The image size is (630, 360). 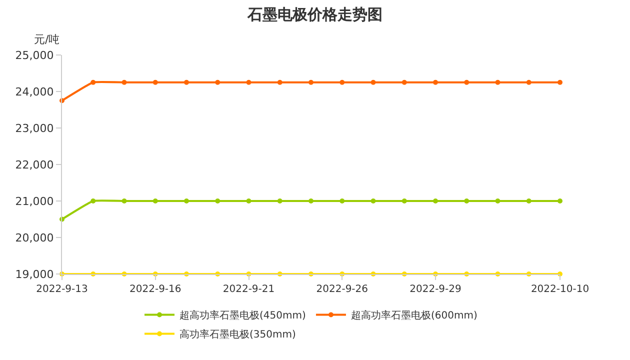 What do you see at coordinates (342, 289) in the screenshot?
I see `x-tick-label: 2022-9-26` at bounding box center [342, 289].